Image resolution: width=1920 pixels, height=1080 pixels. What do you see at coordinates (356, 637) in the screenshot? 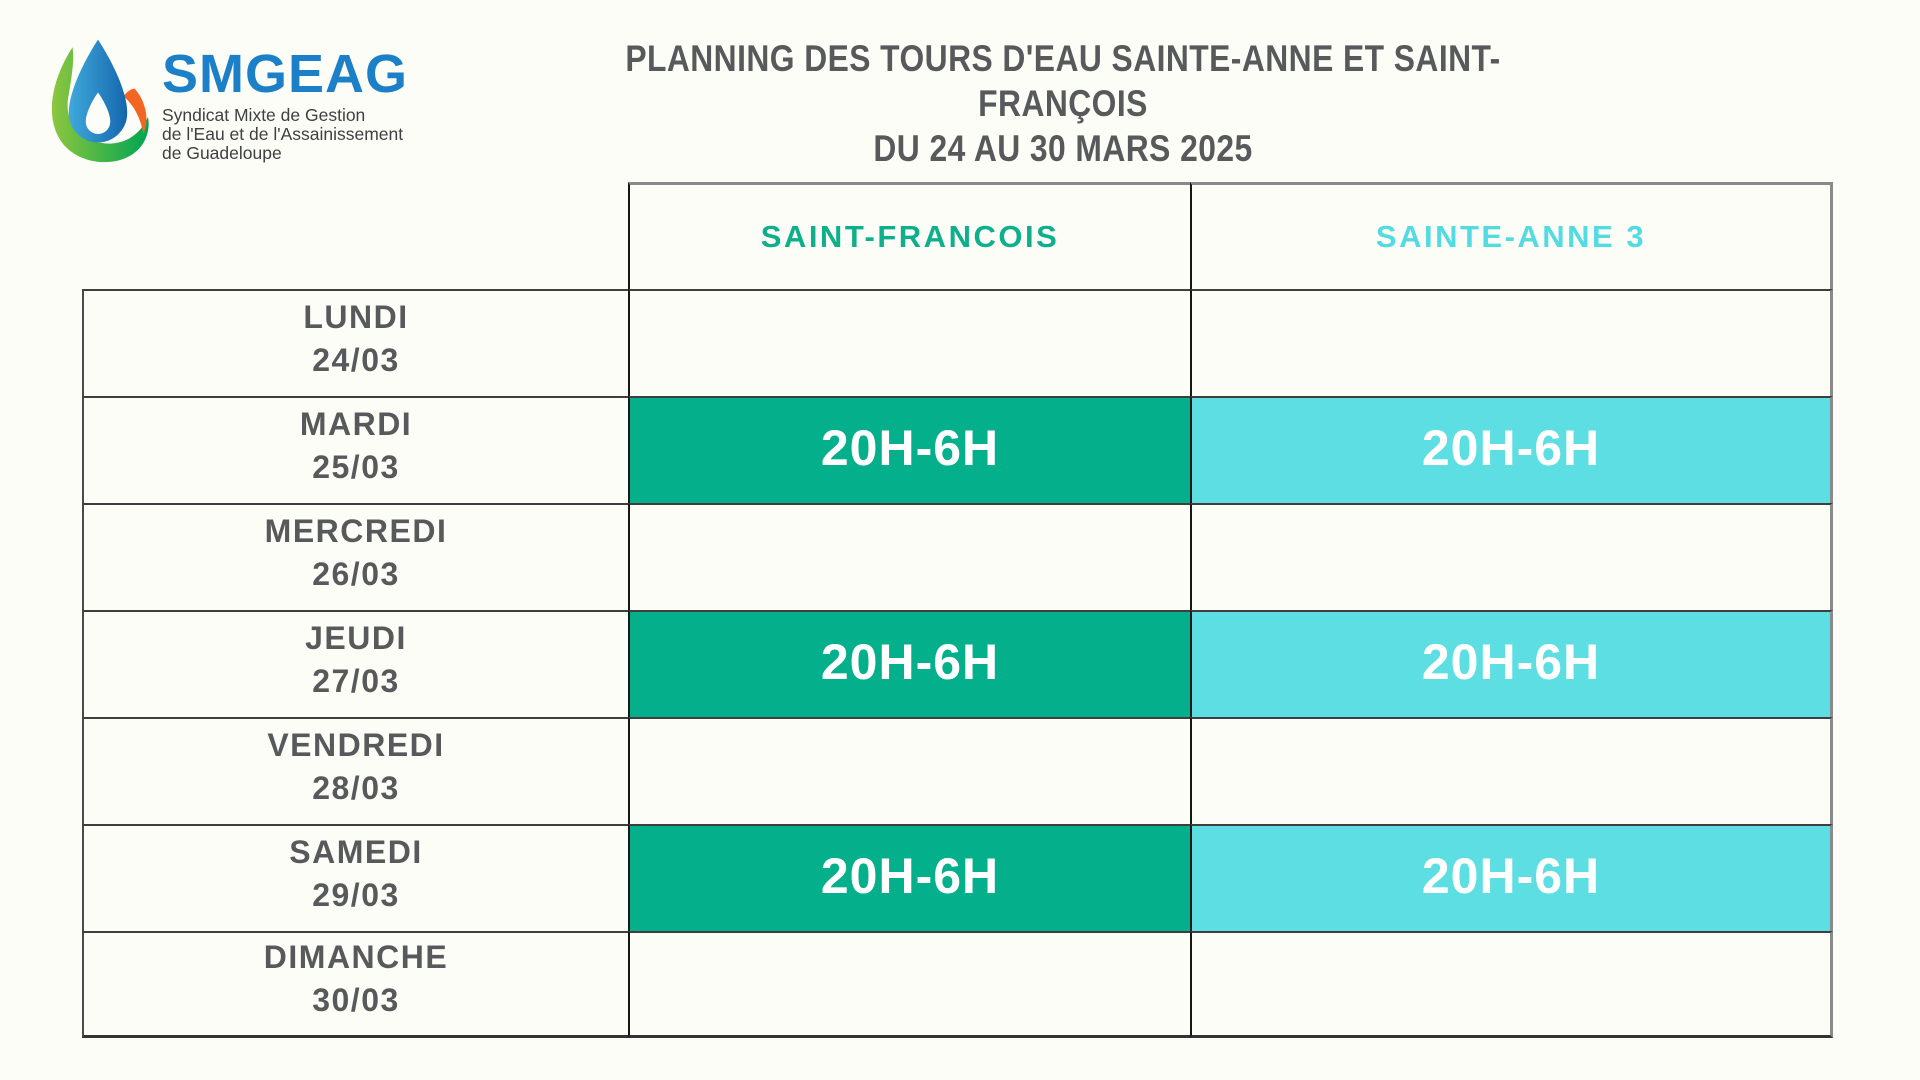
I see `day-name: JEUDI` at bounding box center [356, 637].